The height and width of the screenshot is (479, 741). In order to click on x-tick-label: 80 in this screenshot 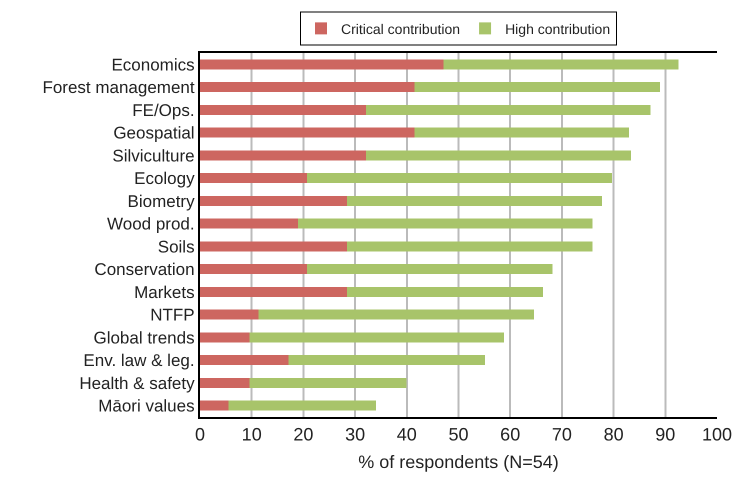, I will do `click(614, 434)`.